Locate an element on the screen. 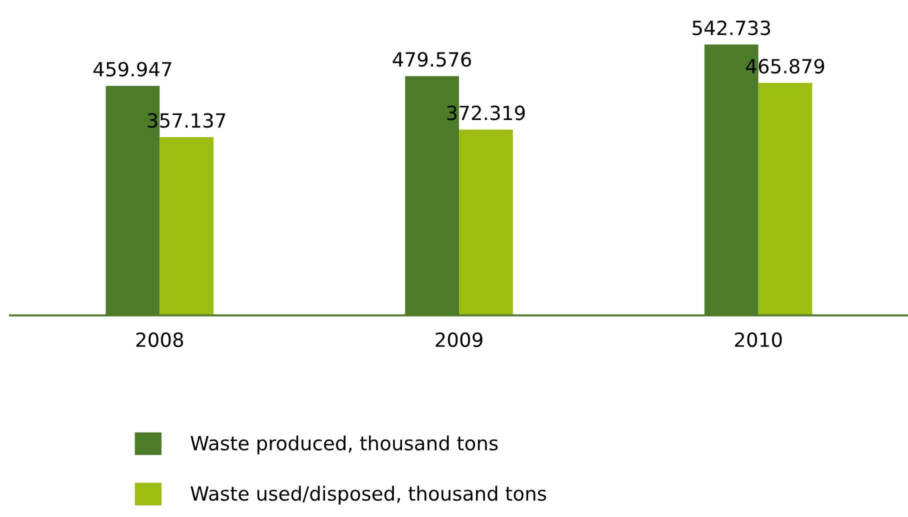 Image resolution: width=908 pixels, height=517 pixels. x-tick-label: 2009 is located at coordinates (459, 340).